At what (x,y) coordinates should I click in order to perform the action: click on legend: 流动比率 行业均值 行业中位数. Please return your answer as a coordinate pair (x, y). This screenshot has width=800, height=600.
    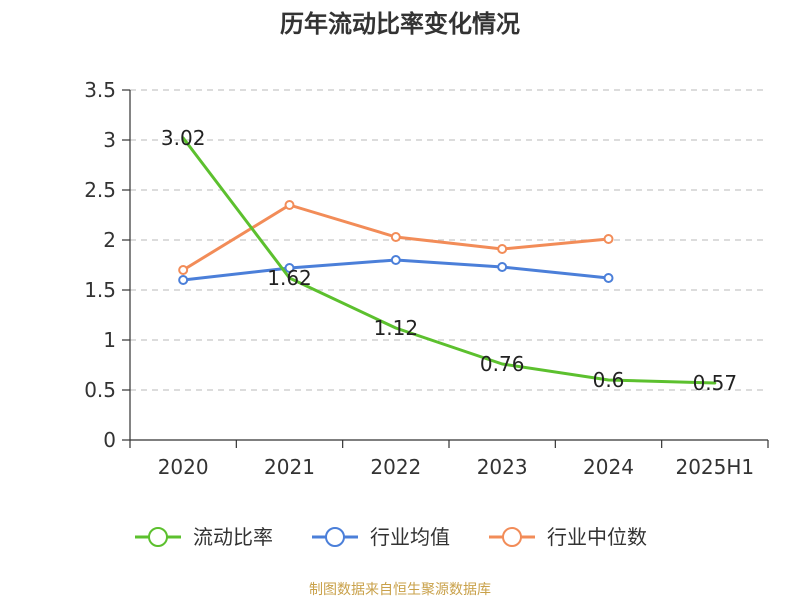
    Looking at the image, I should click on (391, 537).